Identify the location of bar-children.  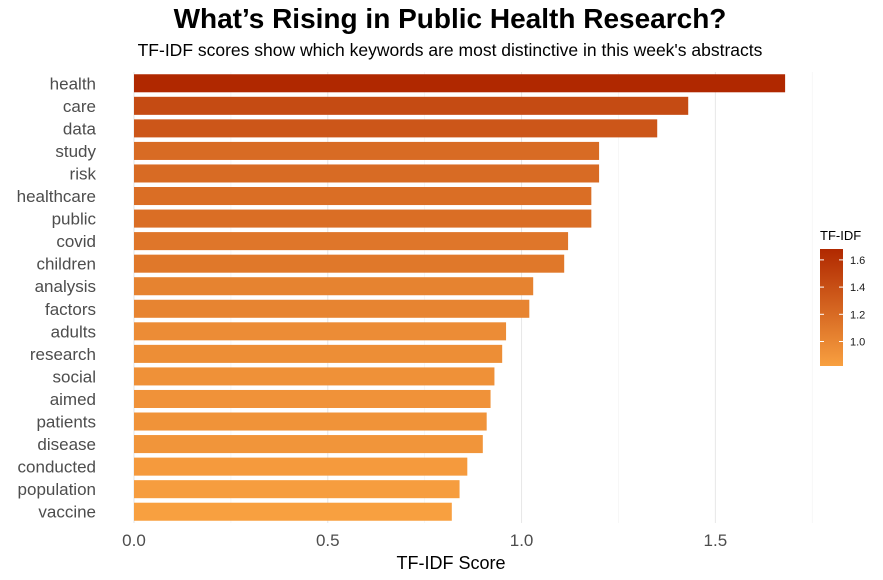
(349, 263).